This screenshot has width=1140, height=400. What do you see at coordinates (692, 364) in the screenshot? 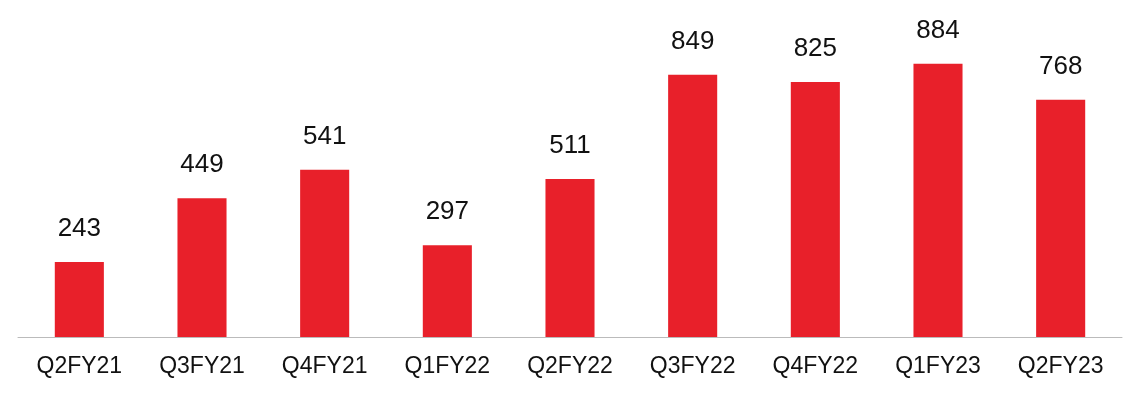
I see `x-tick-label: Q3FY22` at bounding box center [692, 364].